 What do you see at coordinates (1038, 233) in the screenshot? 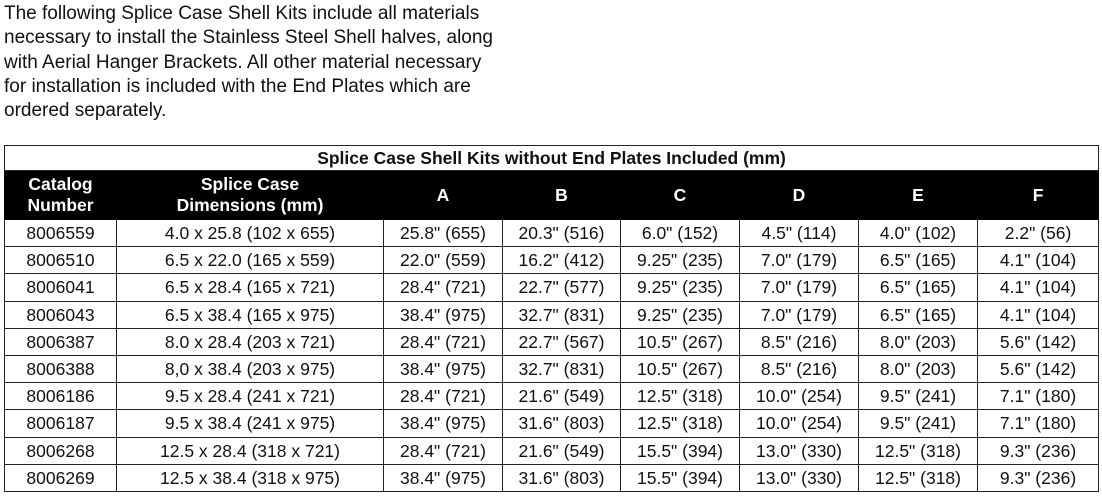
I see `table-cell: 2.2" (56)` at bounding box center [1038, 233].